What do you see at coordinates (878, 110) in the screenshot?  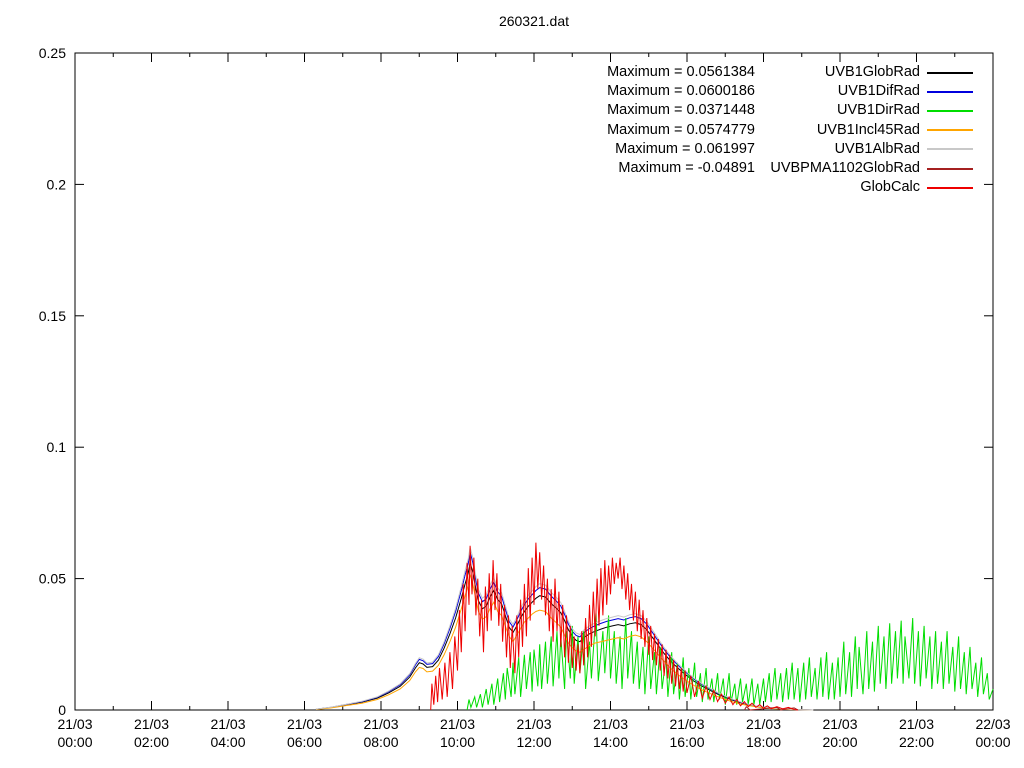 I see `legend-series-label: UVB1DirRad` at bounding box center [878, 110].